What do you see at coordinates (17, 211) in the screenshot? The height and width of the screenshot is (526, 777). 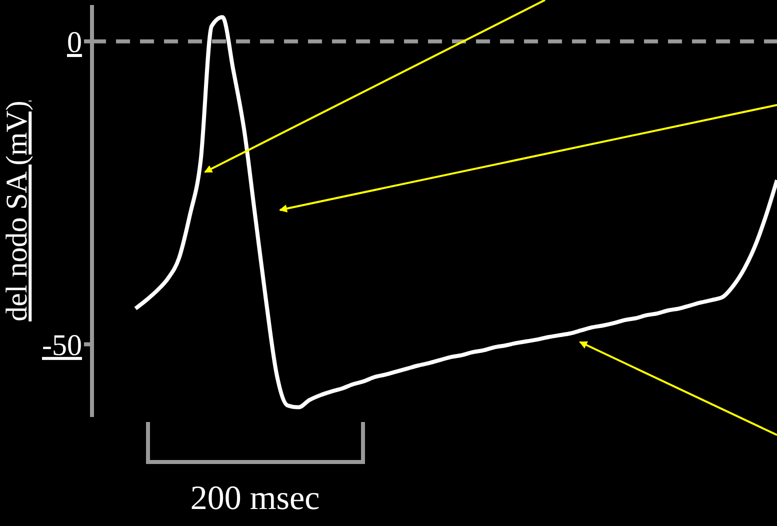 I see `y-axis-title: del nodo SA (mV)` at bounding box center [17, 211].